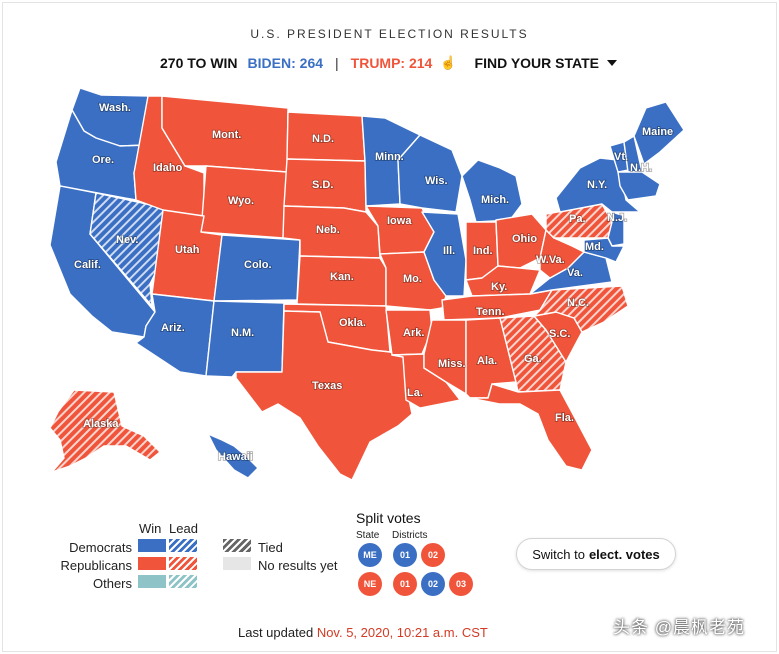 This screenshot has width=779, height=654. I want to click on legend-no-results-label: No results yet, so click(298, 565).